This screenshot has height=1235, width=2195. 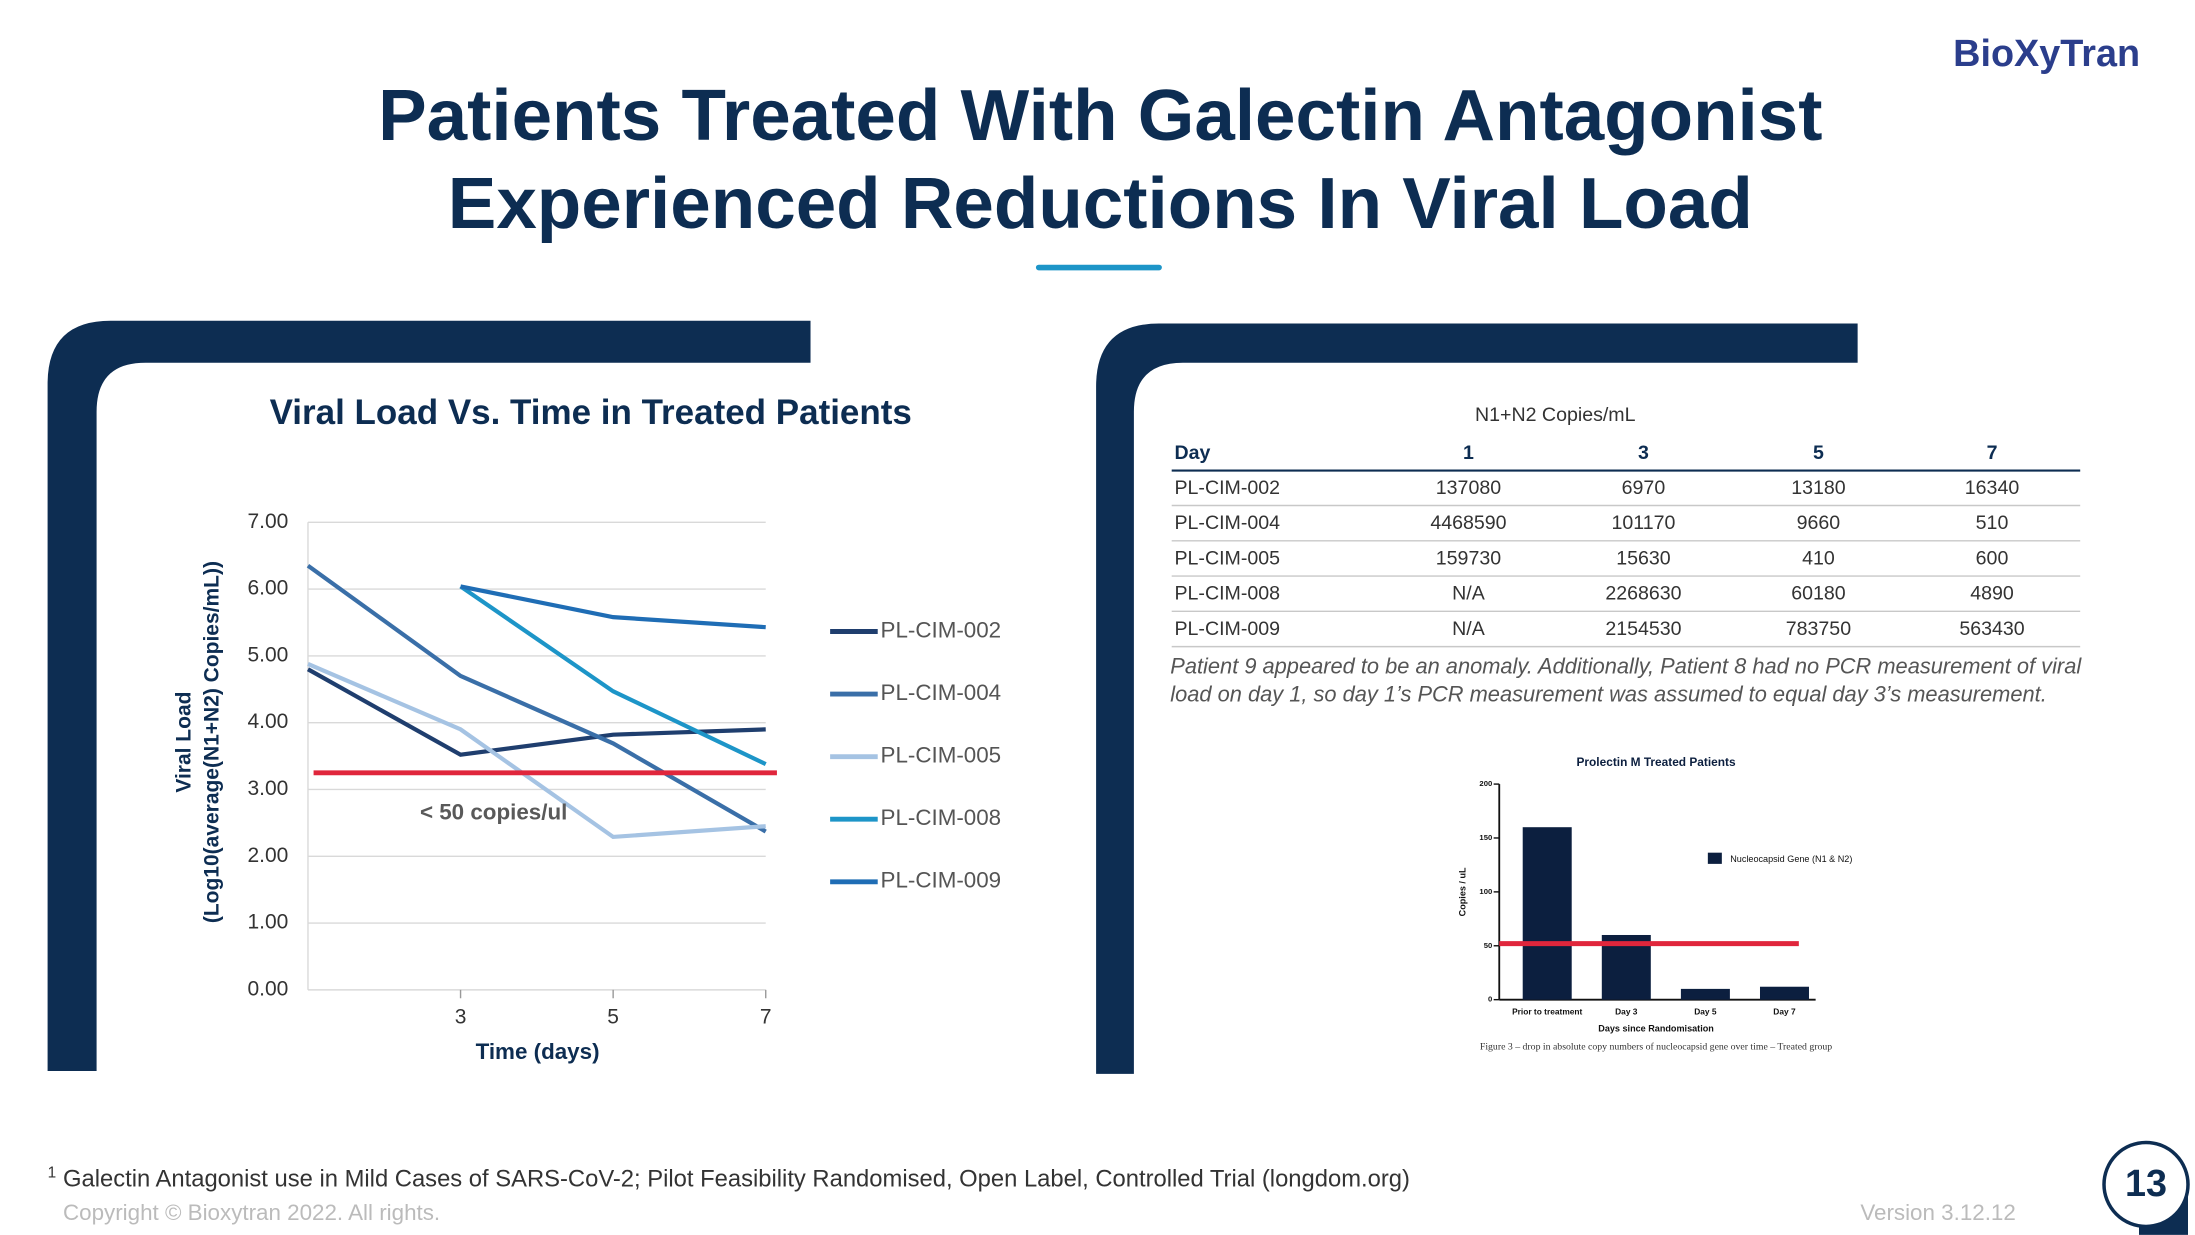 I want to click on y-tick-label: 150, so click(x=1485, y=837).